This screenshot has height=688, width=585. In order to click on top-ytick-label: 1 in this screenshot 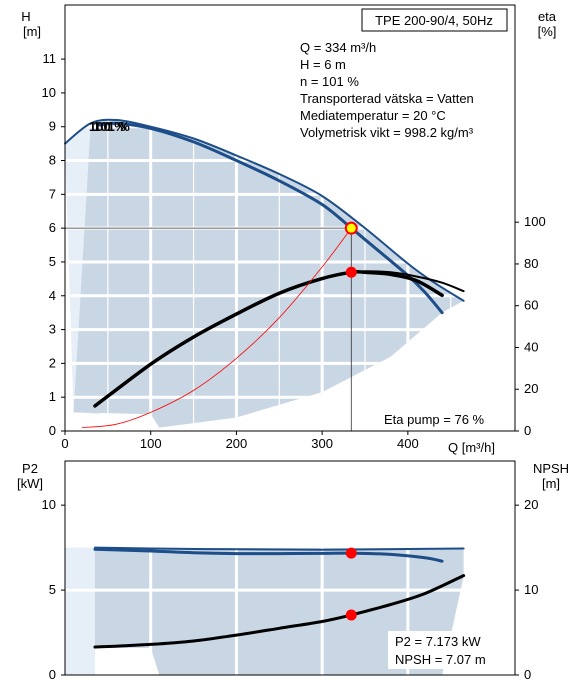, I will do `click(52, 396)`.